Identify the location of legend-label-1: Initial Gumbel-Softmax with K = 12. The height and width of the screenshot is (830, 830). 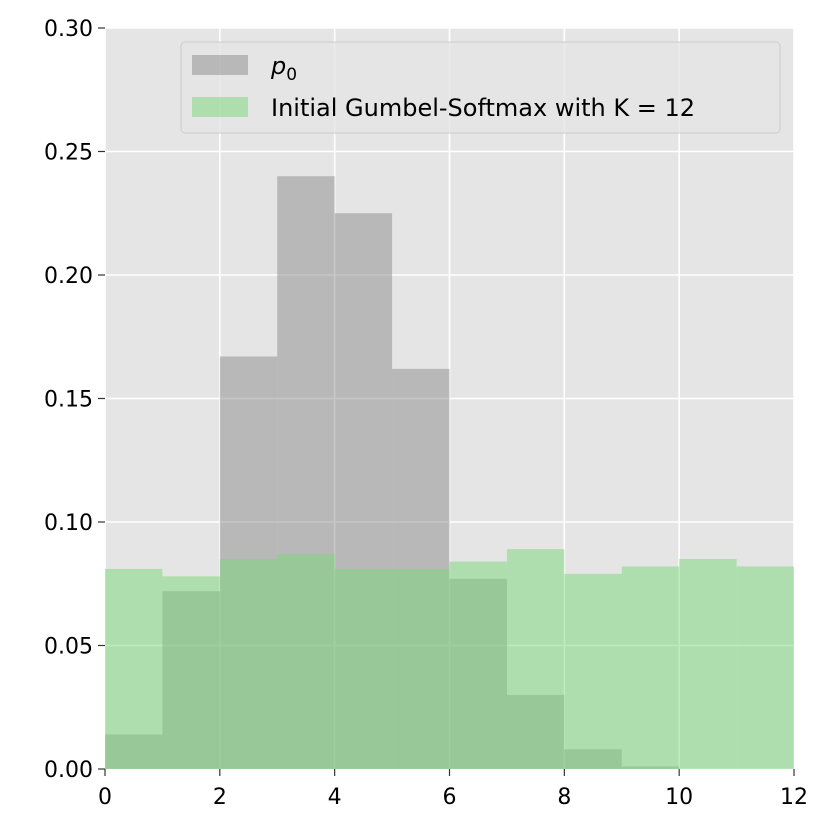
(483, 108).